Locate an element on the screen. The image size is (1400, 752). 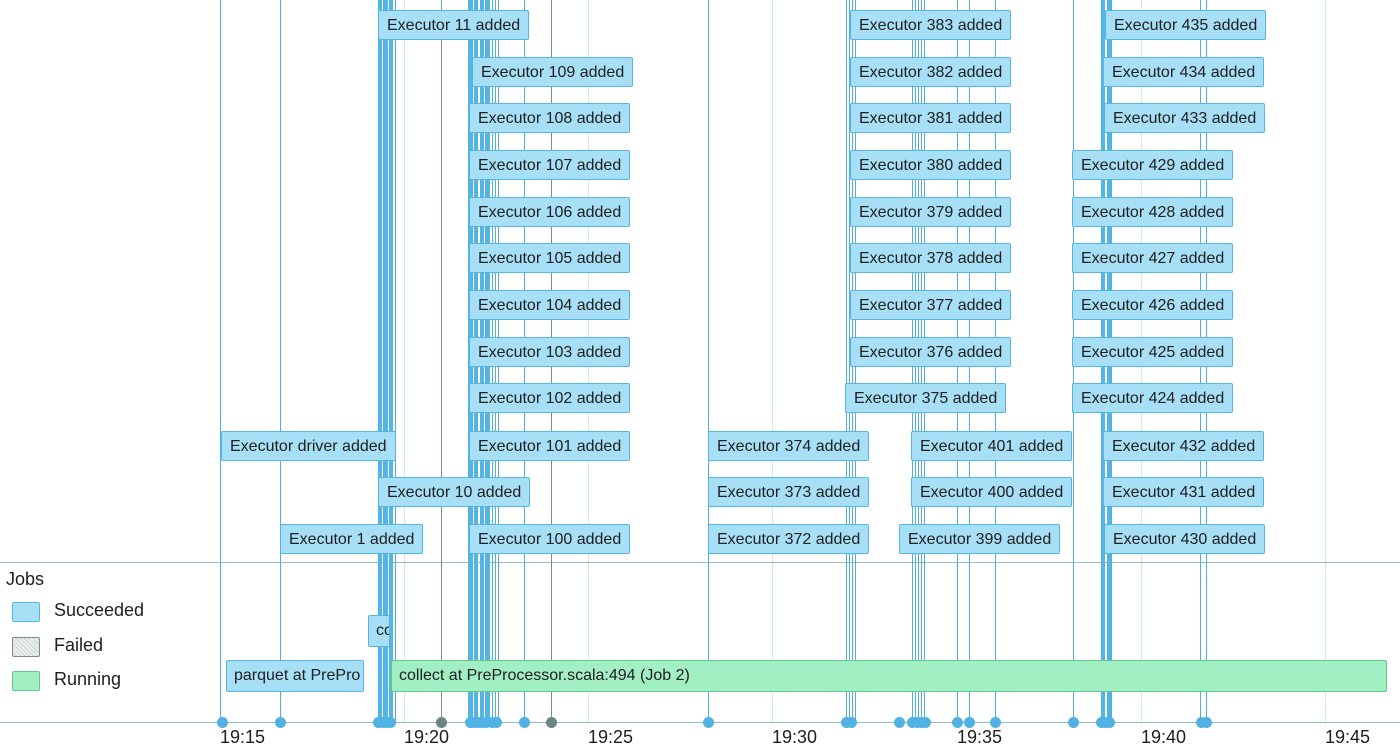
executor-added-event: Executor 431 added is located at coordinates (1184, 492).